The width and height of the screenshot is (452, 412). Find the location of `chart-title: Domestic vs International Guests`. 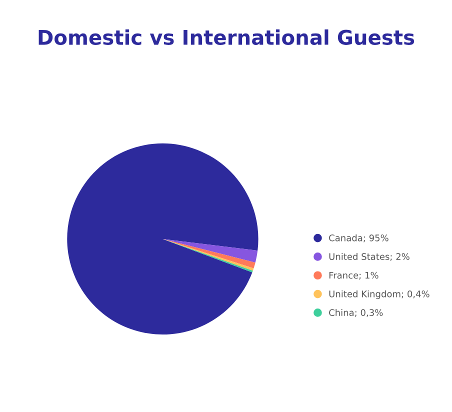

chart-title: Domestic vs International Guests is located at coordinates (226, 37).